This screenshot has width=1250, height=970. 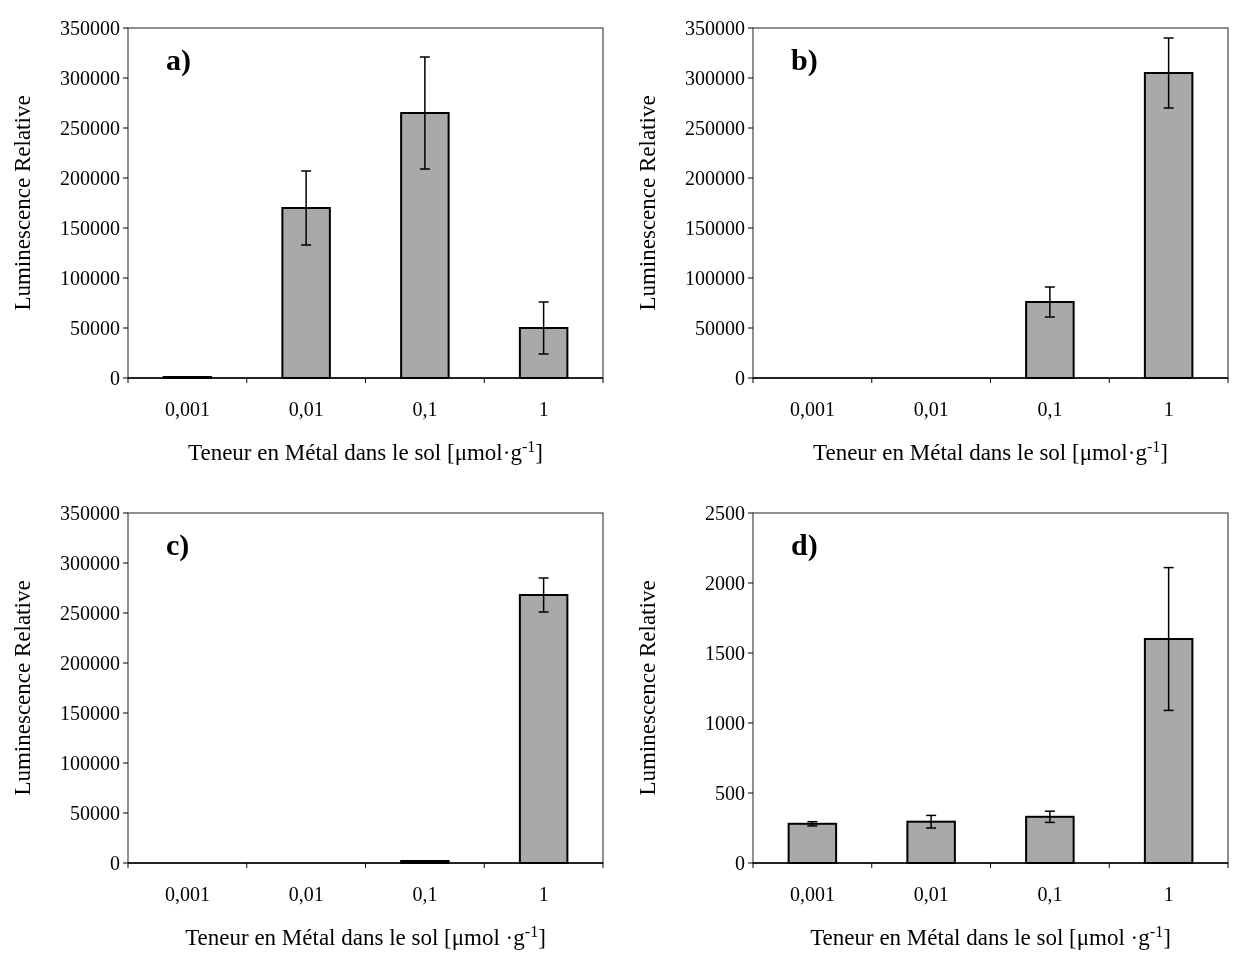 What do you see at coordinates (725, 583) in the screenshot?
I see `y-tick-label: 2000` at bounding box center [725, 583].